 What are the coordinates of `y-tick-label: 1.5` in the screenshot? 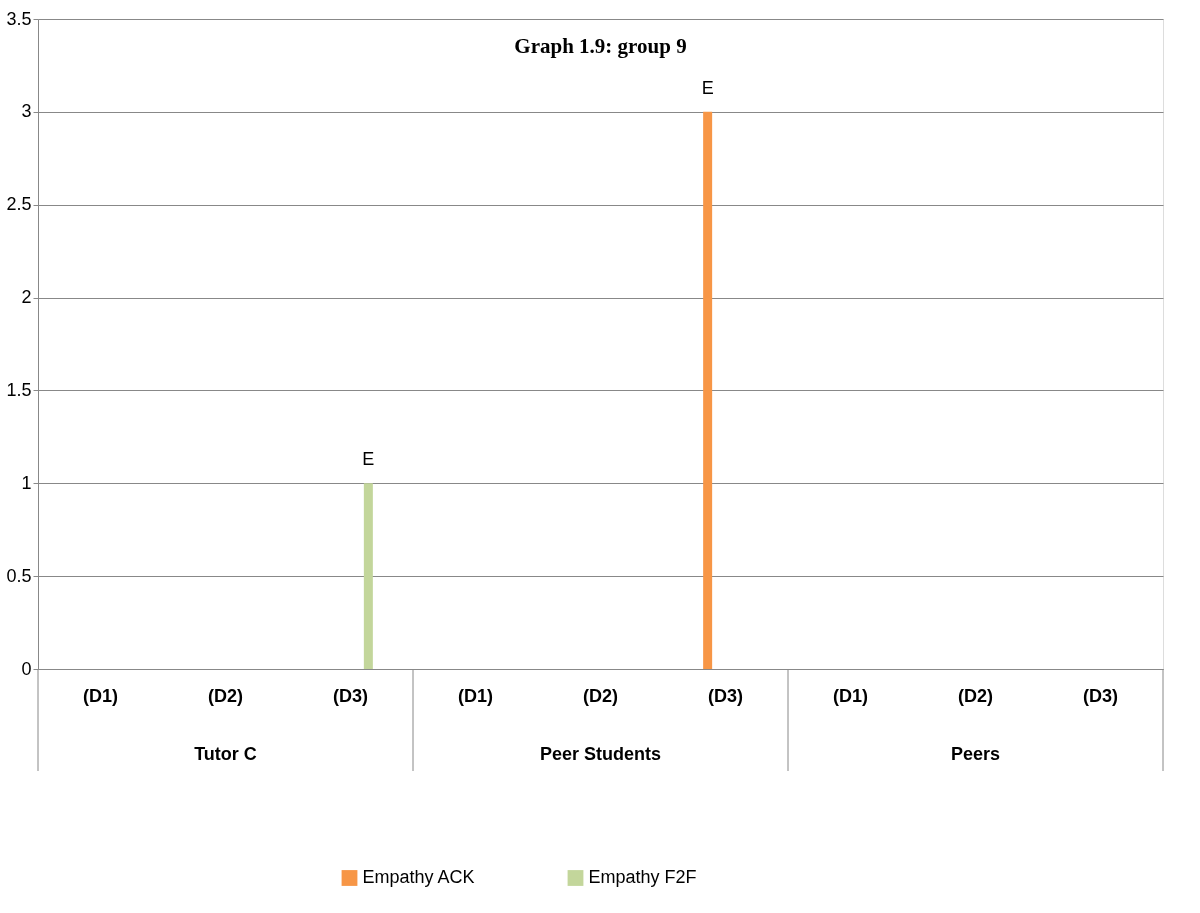 It's located at (19, 389).